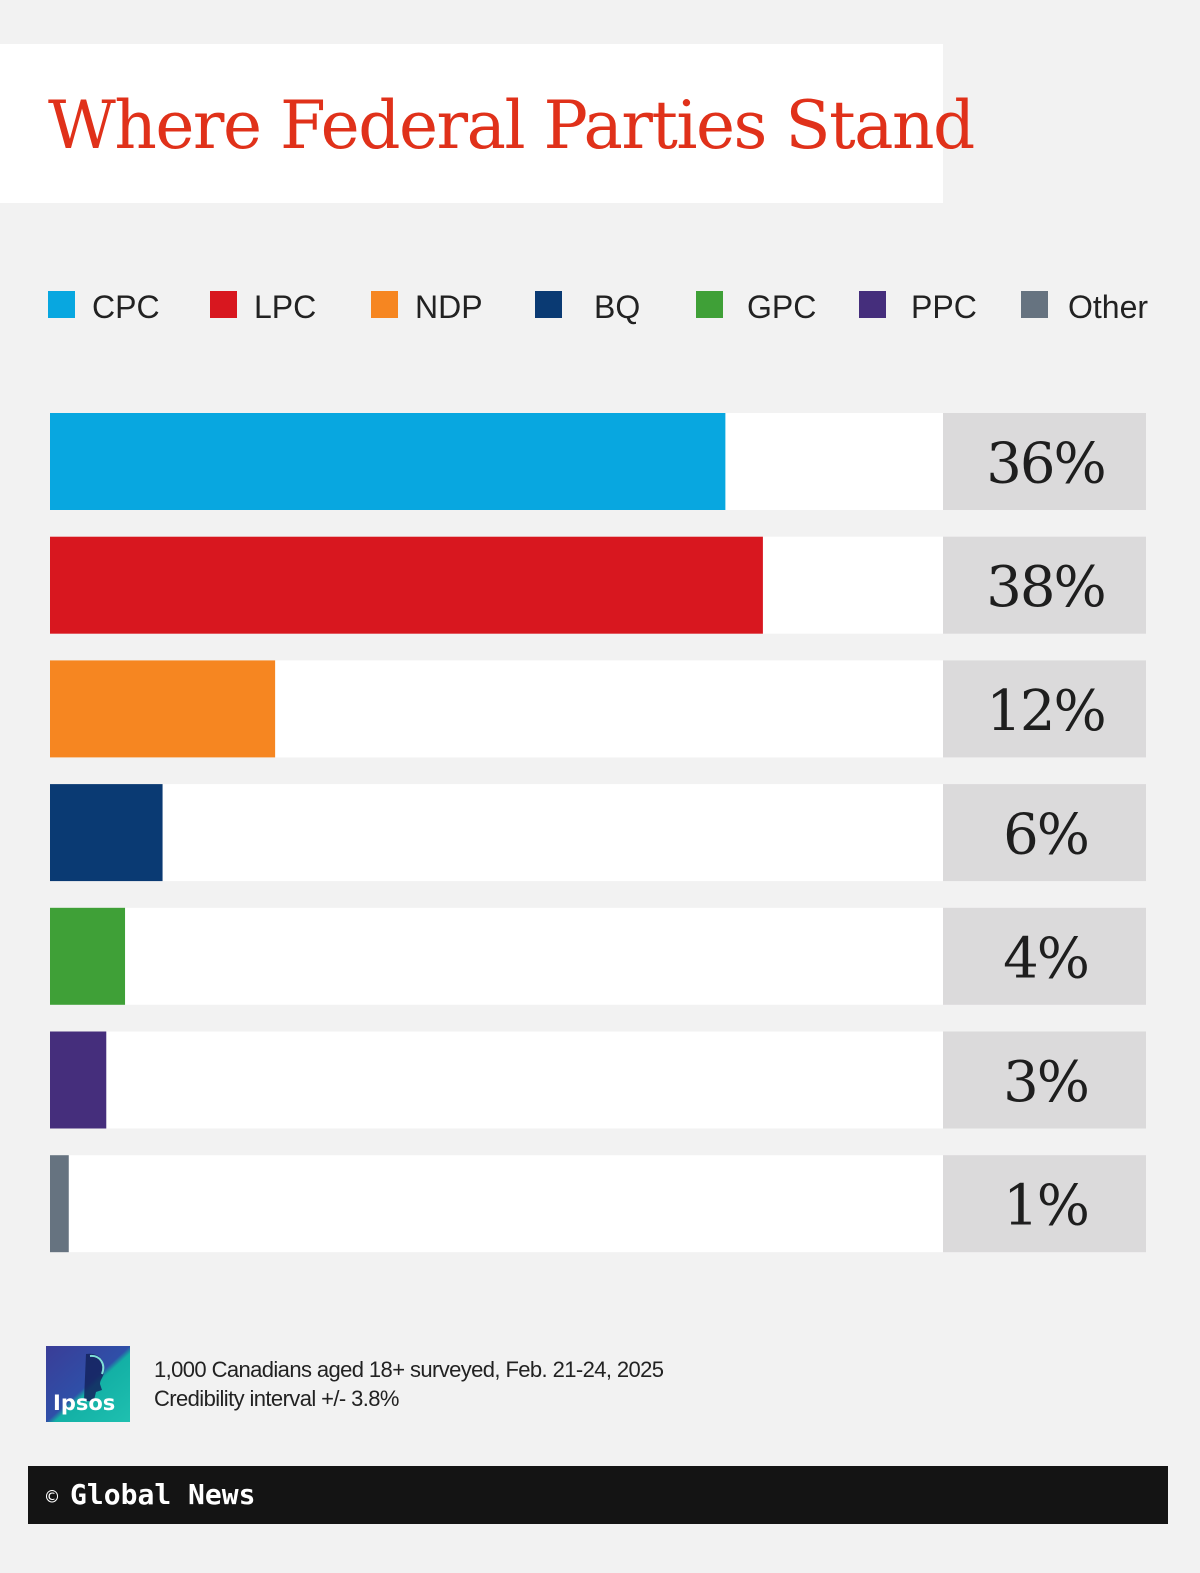 The height and width of the screenshot is (1573, 1200). I want to click on bar-track-bq, so click(496, 833).